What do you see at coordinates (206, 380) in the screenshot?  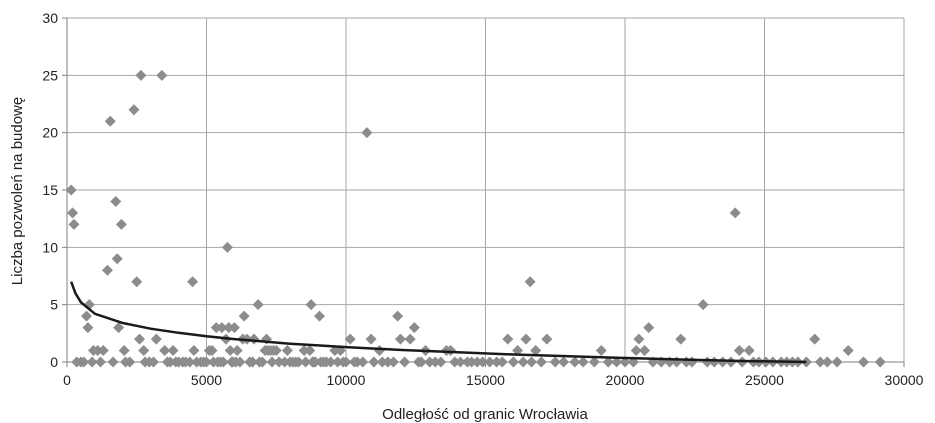 I see `x-tick-label: 5000` at bounding box center [206, 380].